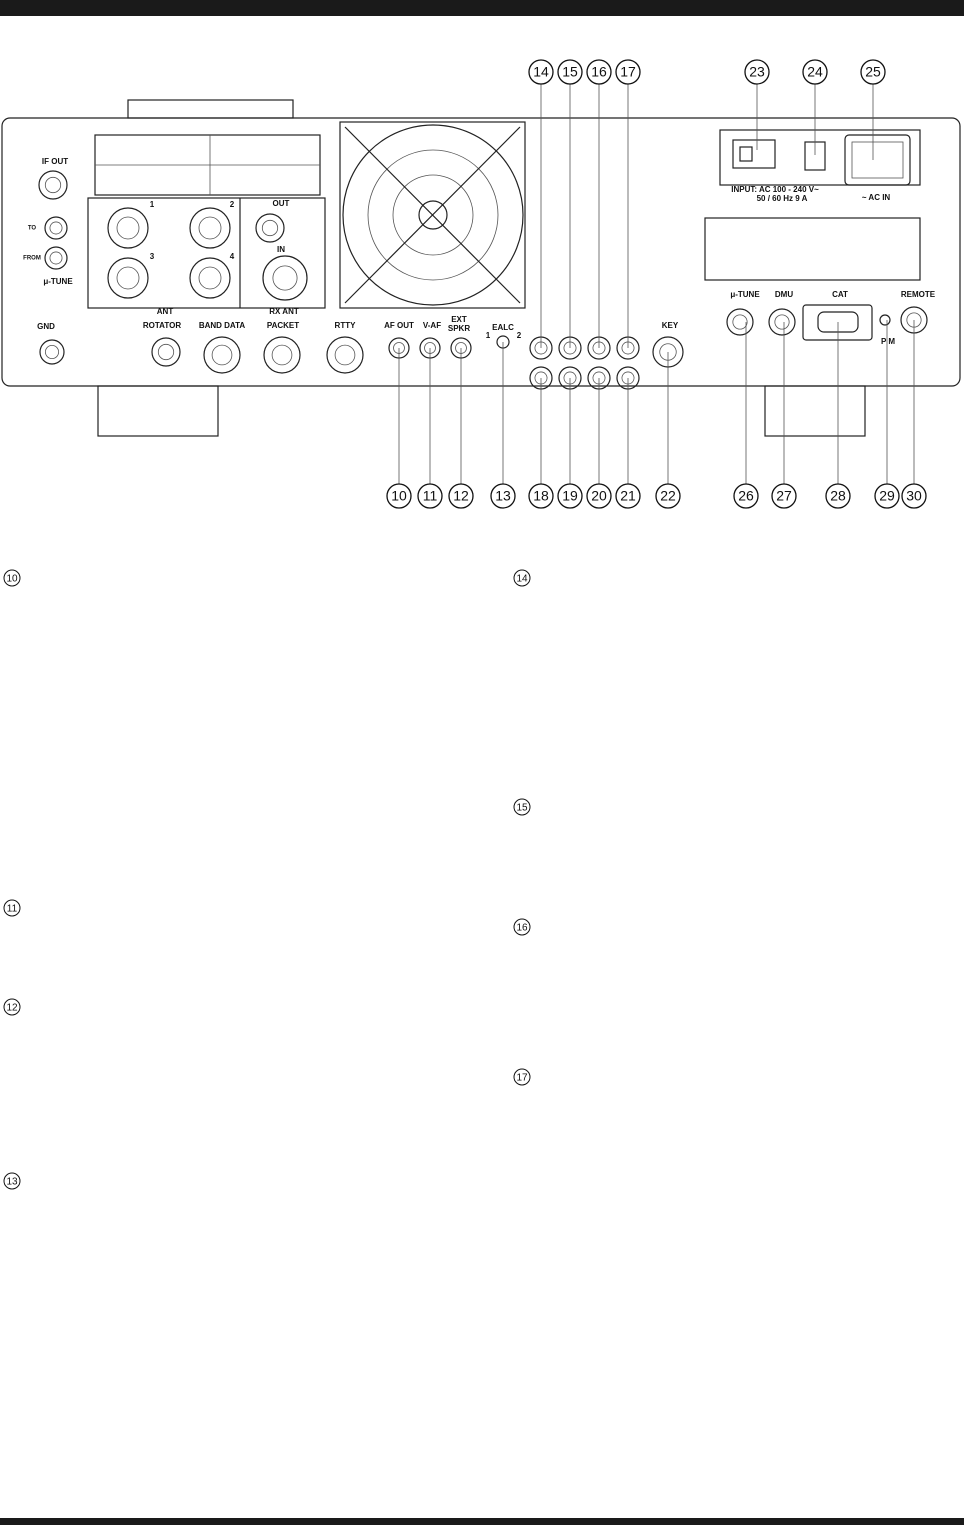 Image resolution: width=964 pixels, height=1525 pixels. What do you see at coordinates (459, 328) in the screenshot?
I see `label: SPKR` at bounding box center [459, 328].